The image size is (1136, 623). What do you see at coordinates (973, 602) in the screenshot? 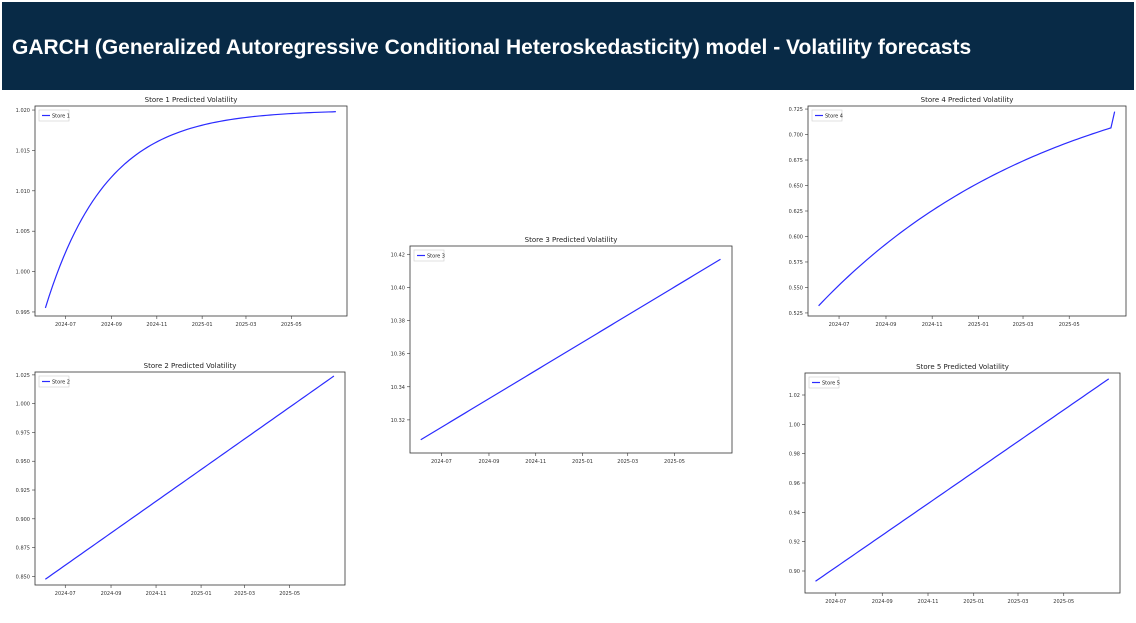
I see `store-5-x-tick-label: 2025-01` at bounding box center [973, 602].